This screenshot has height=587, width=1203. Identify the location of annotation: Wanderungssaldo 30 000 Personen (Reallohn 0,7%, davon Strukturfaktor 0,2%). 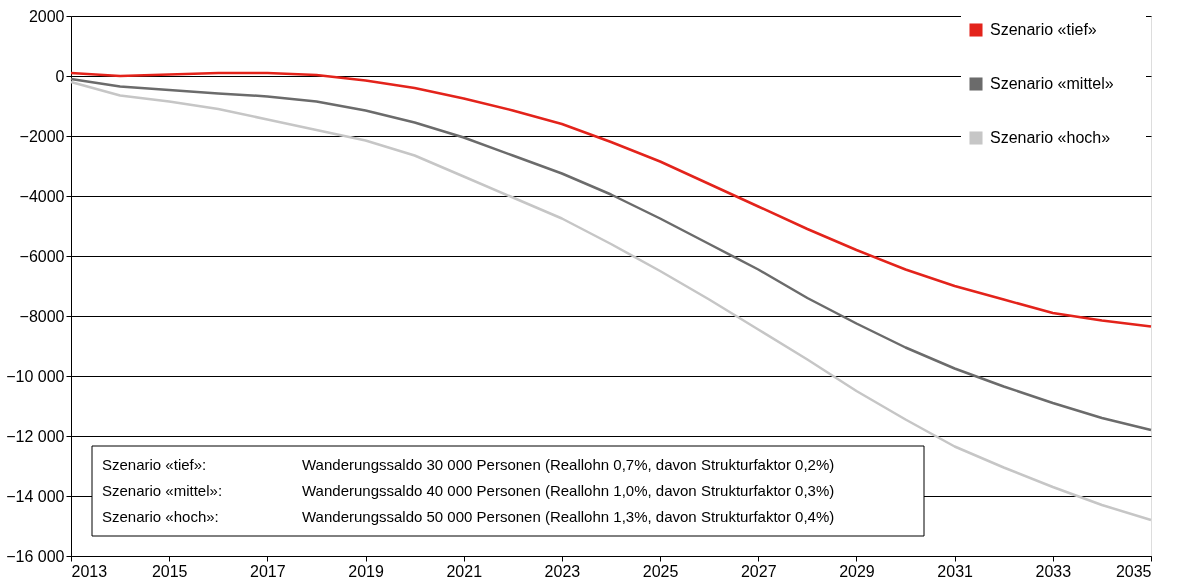
(568, 464).